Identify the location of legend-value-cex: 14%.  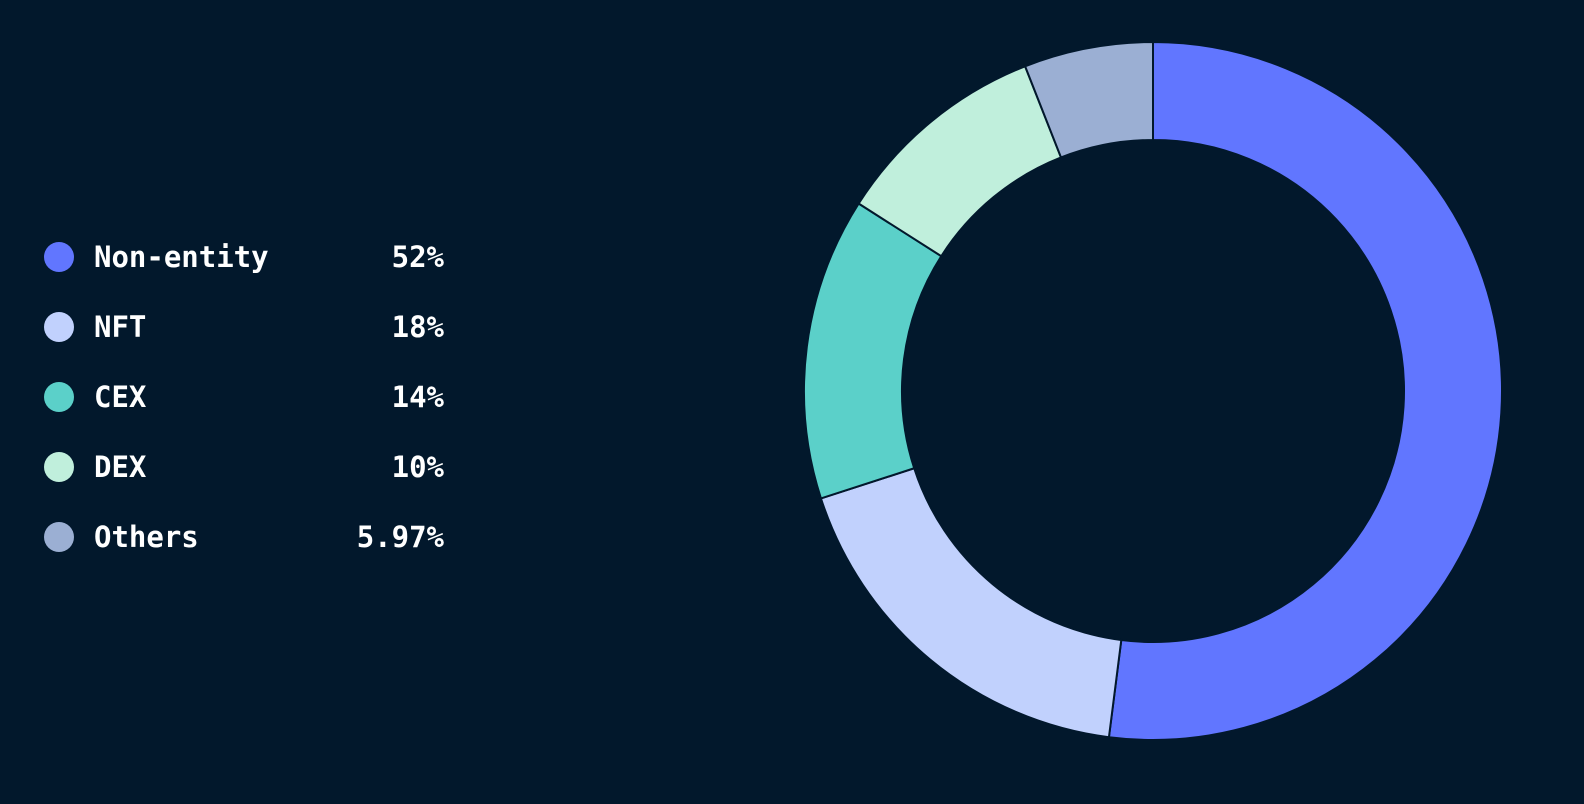
(417, 397).